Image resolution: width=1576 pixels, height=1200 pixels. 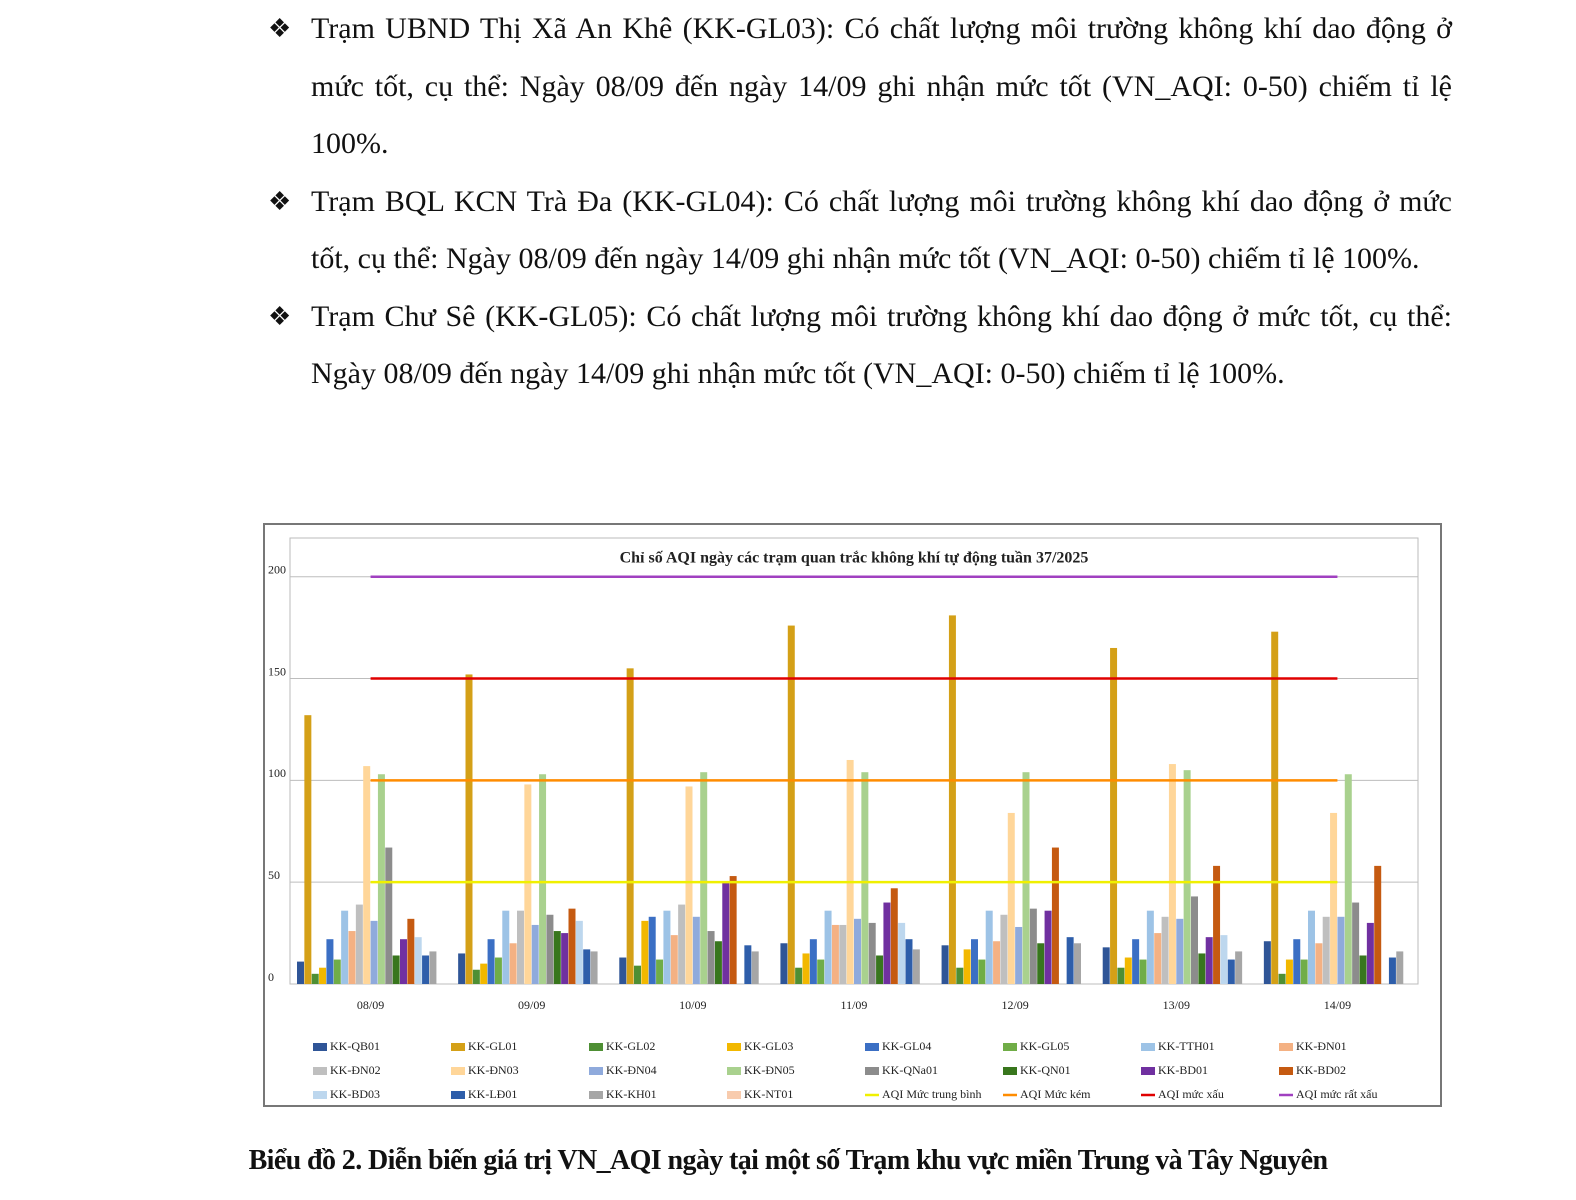 What do you see at coordinates (492, 1046) in the screenshot?
I see `legend-label: KK-GL01` at bounding box center [492, 1046].